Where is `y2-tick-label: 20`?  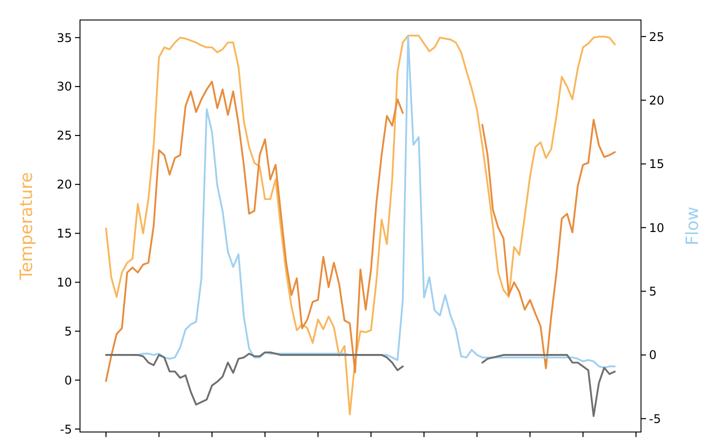 y2-tick-label: 20 is located at coordinates (656, 100).